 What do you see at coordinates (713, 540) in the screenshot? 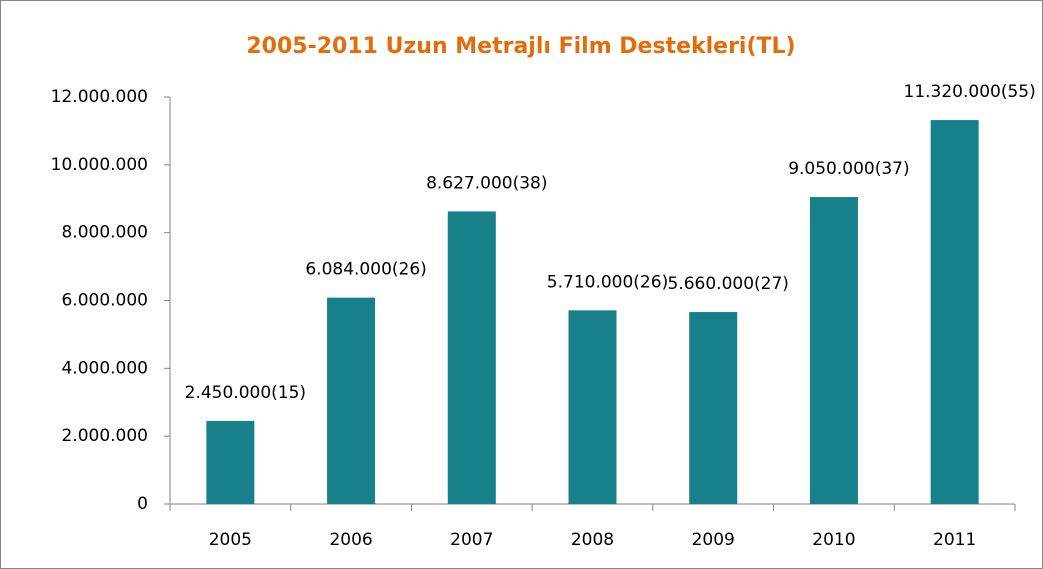
I see `x-tick-label: 2009` at bounding box center [713, 540].